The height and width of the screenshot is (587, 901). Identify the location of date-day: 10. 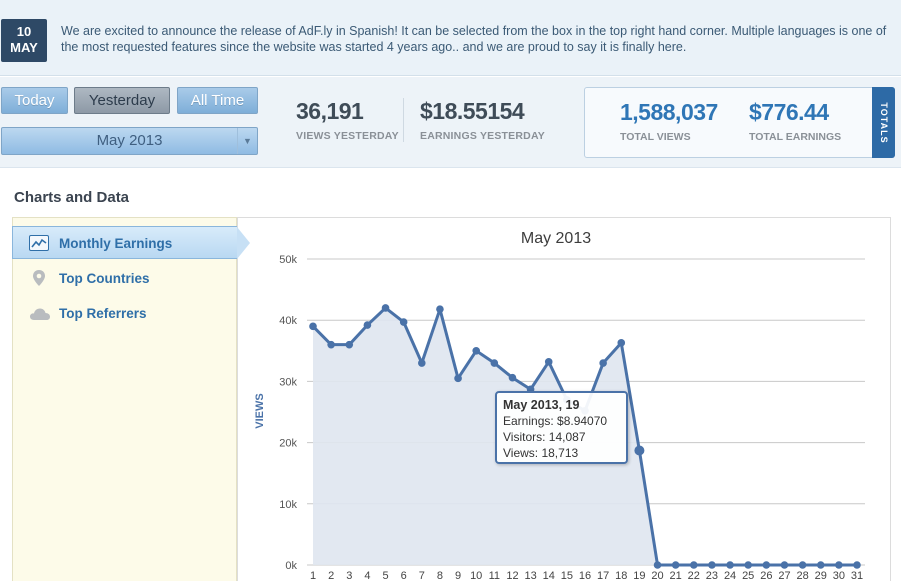
(24, 31).